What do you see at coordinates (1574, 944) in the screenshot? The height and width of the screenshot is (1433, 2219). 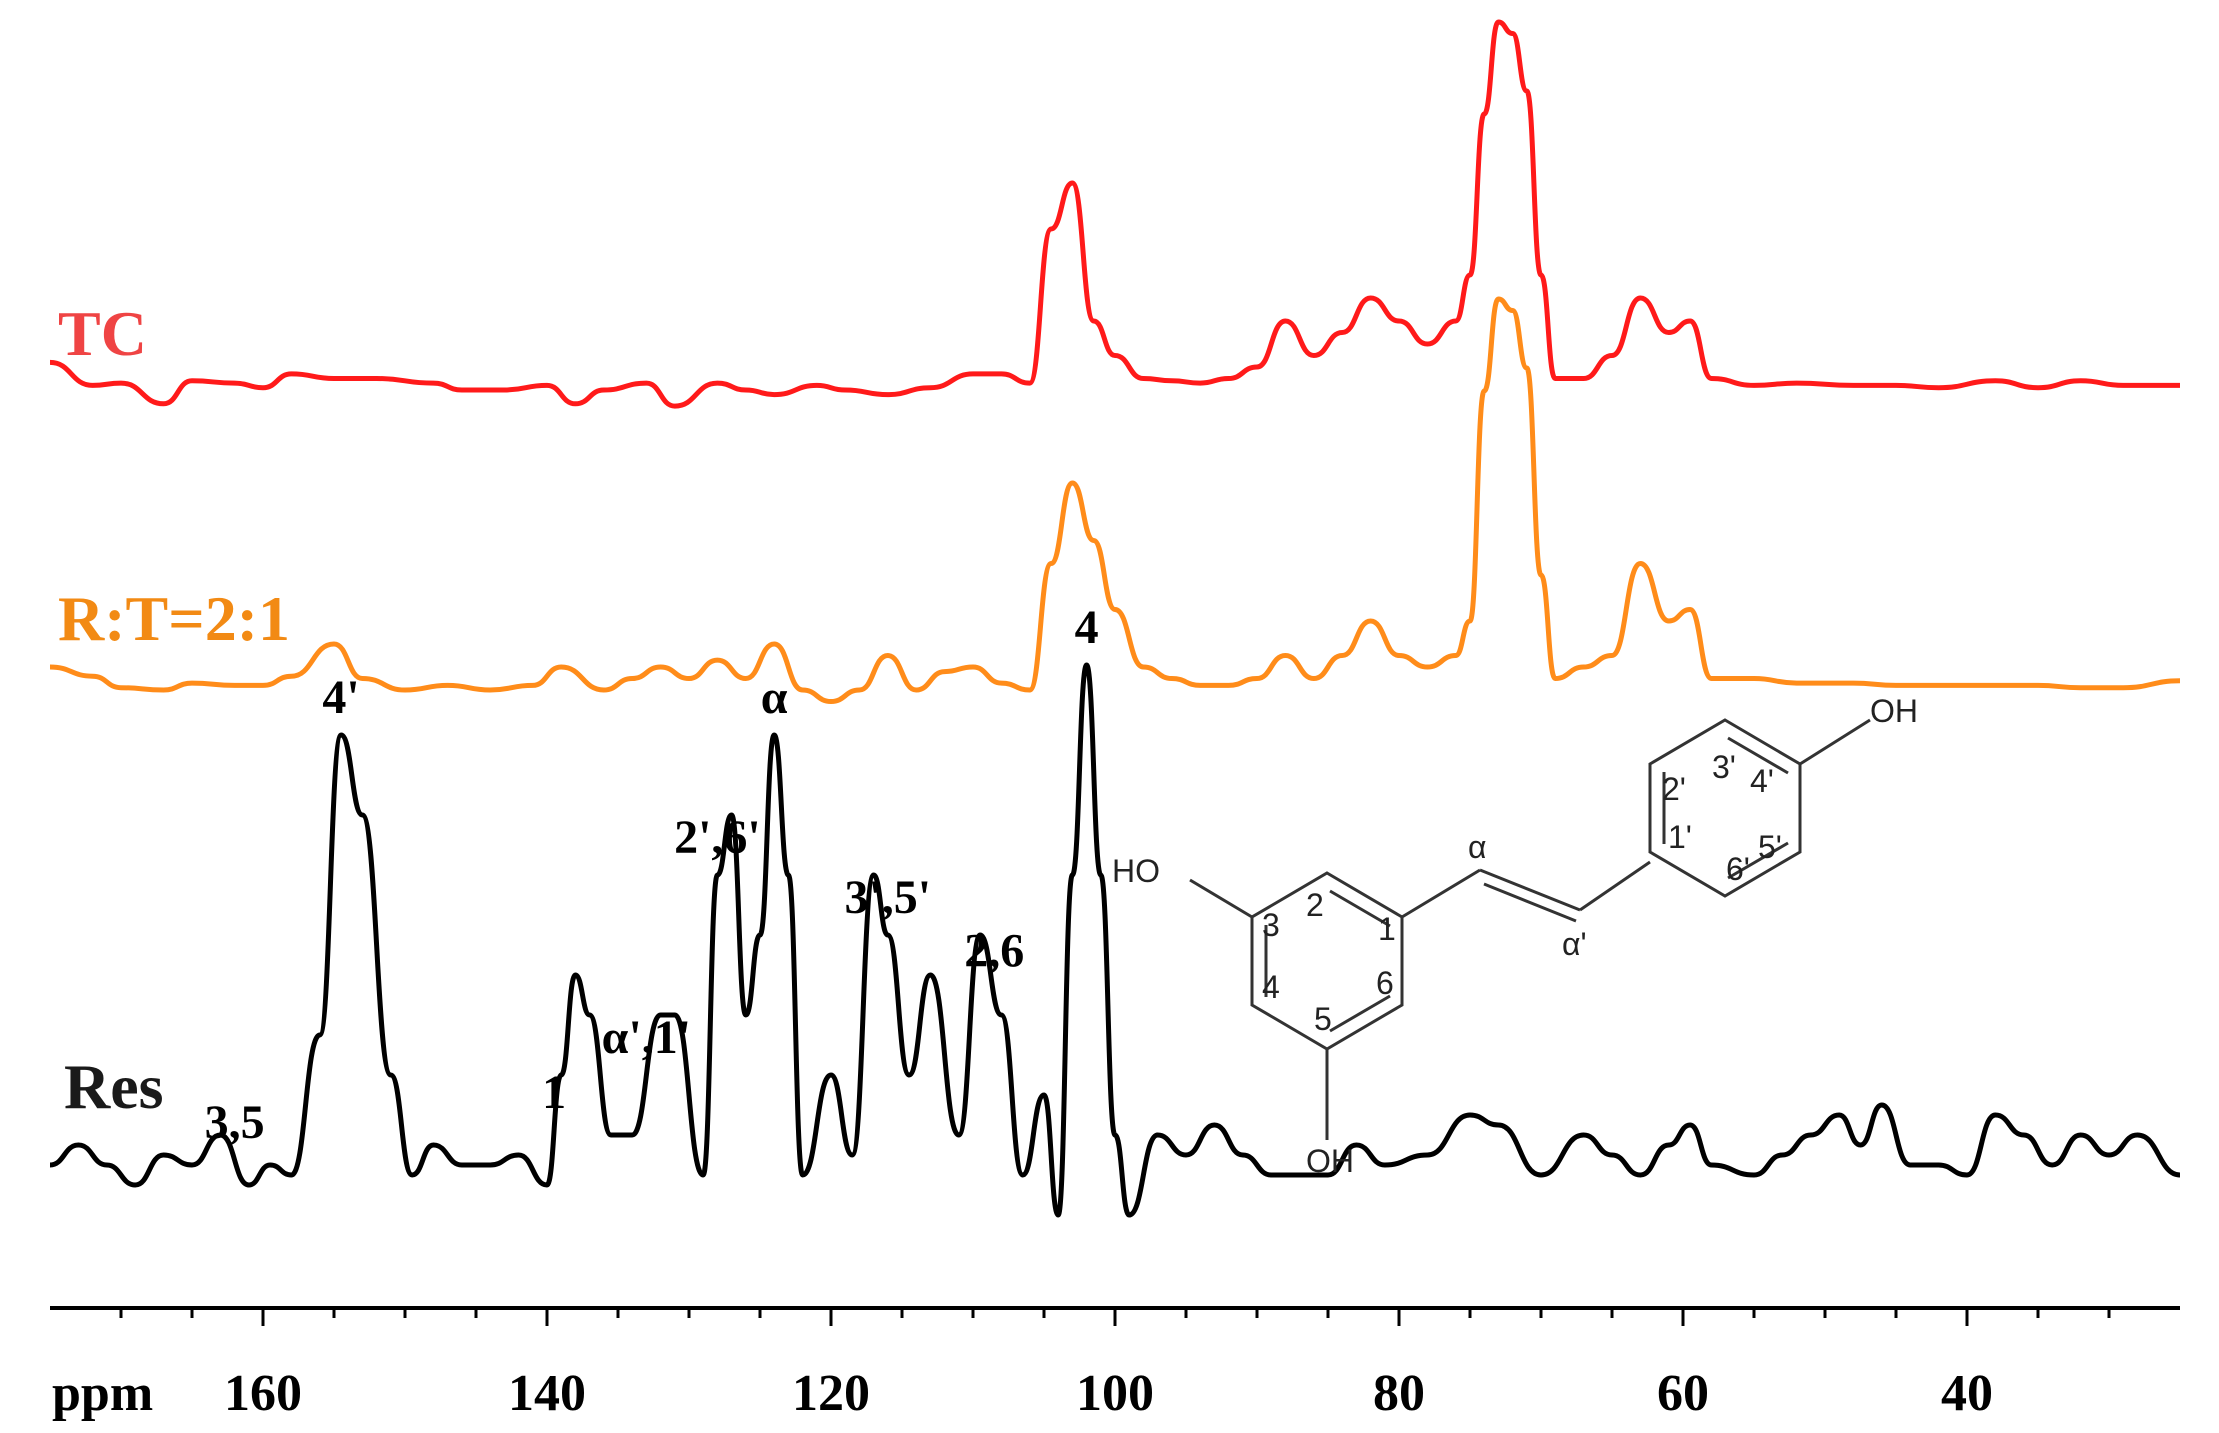 I see `alpha-prime-label: α'` at bounding box center [1574, 944].